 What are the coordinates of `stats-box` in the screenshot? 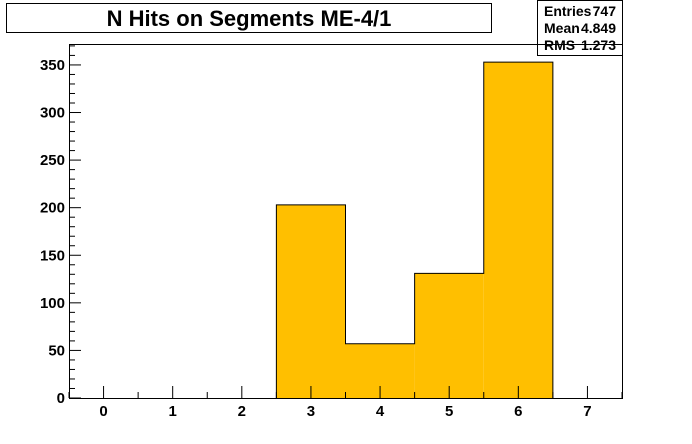 It's located at (580, 28).